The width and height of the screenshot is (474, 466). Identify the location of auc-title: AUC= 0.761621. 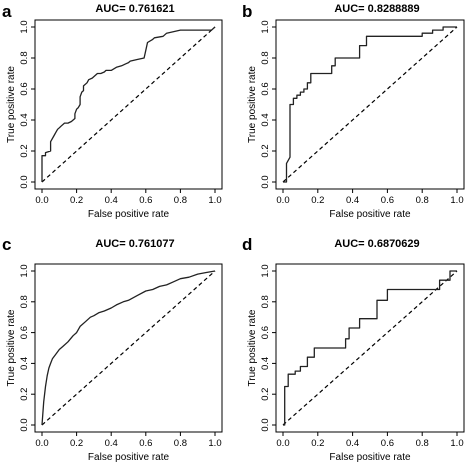
(134, 9).